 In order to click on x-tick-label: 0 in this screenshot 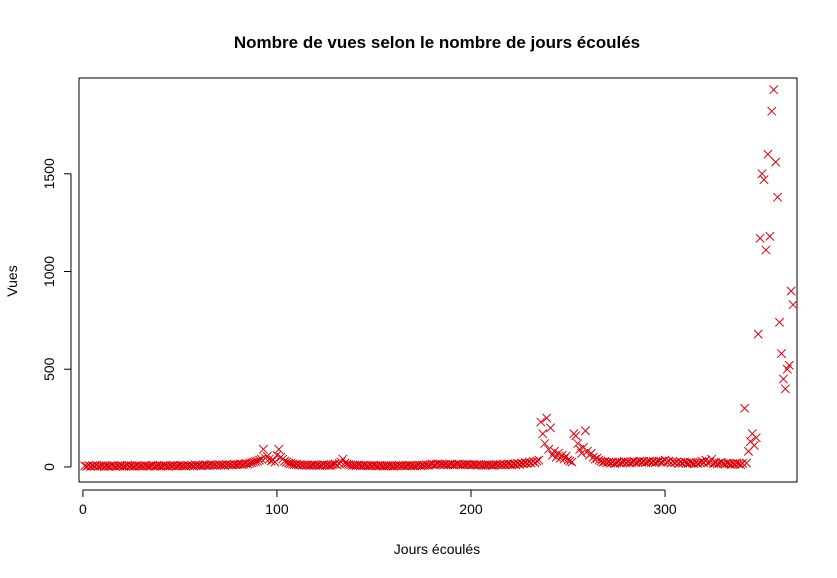, I will do `click(83, 509)`.